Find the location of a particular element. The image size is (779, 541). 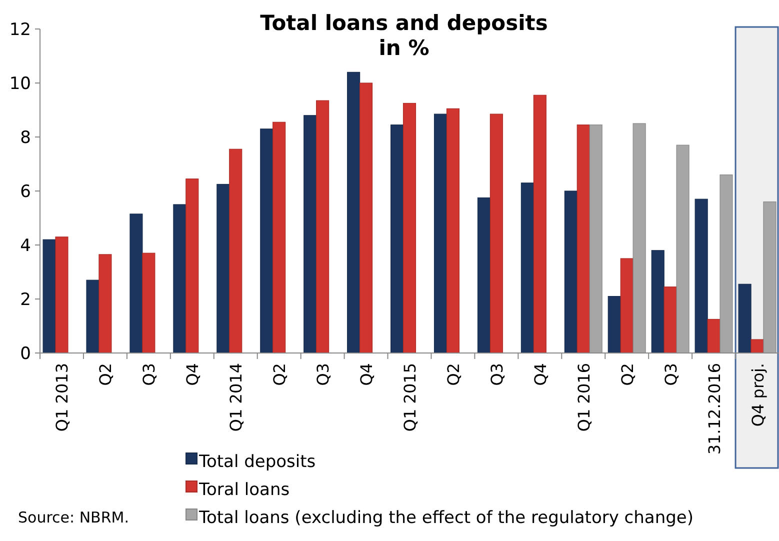

legend-label: Total loans (excluding the effect of the regulatory change) is located at coordinates (446, 518).